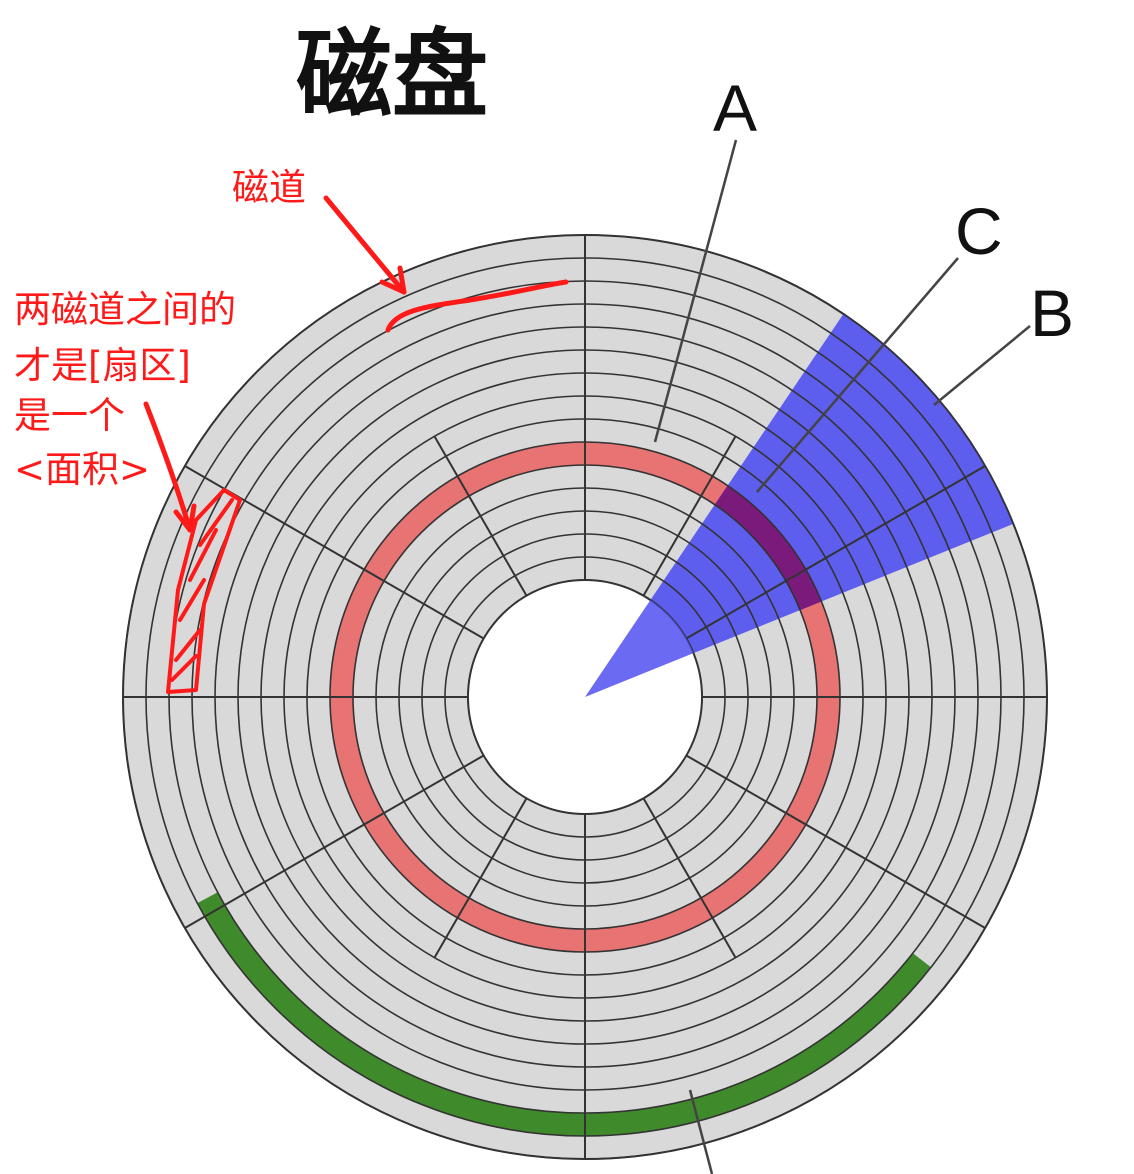  Describe the element at coordinates (477, 306) in the screenshot. I see `annotation-track-scribble` at that location.